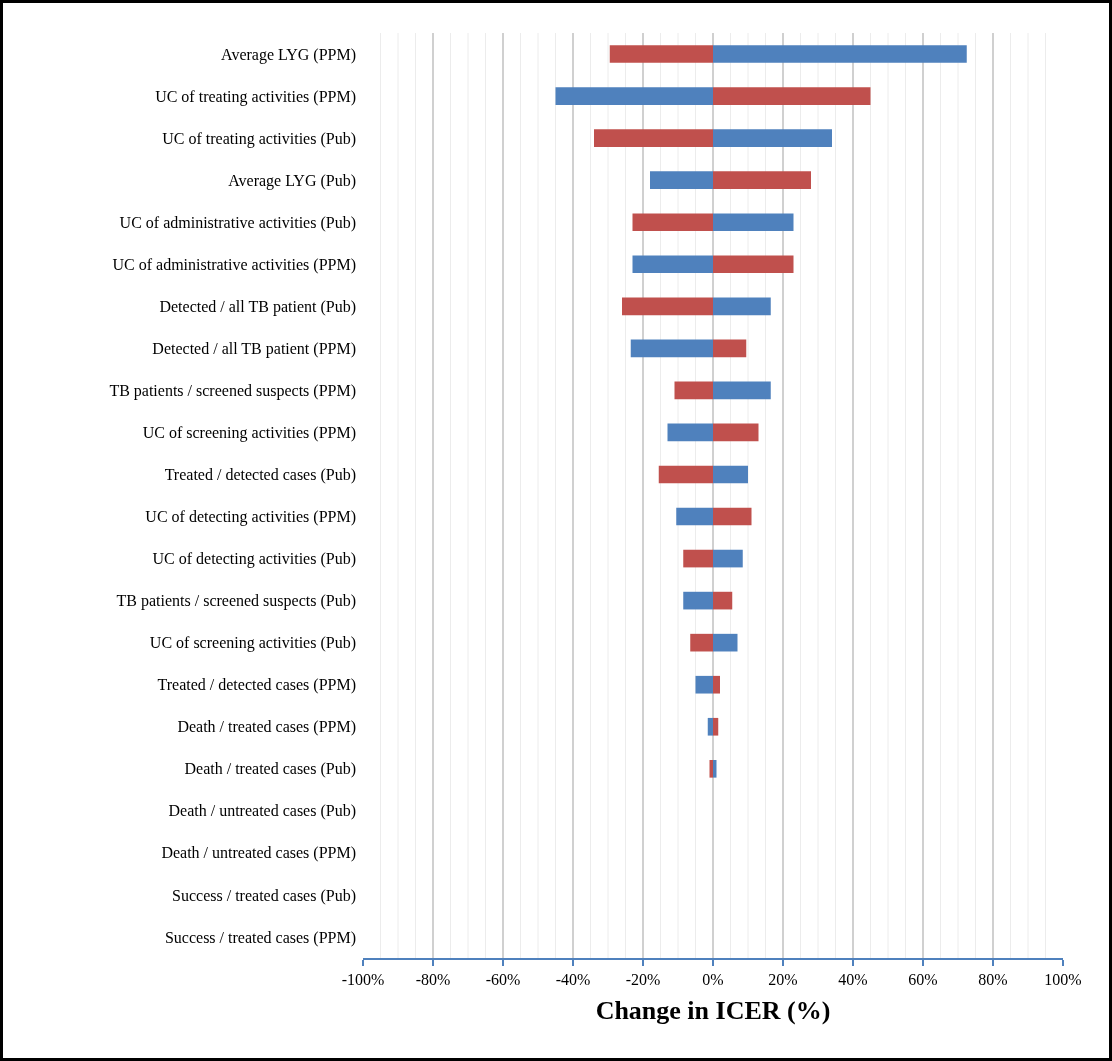 The height and width of the screenshot is (1061, 1112). Describe the element at coordinates (573, 980) in the screenshot. I see `x-tick-label: -40%` at that location.